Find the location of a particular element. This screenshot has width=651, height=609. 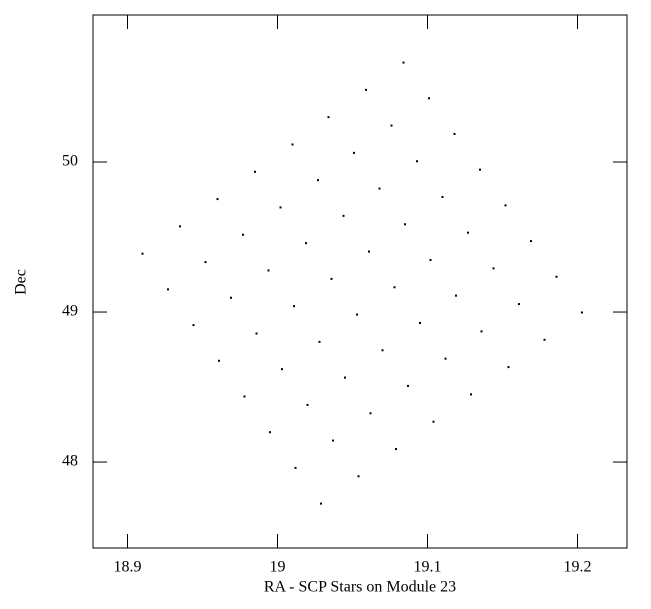

y-tick-label: 50 is located at coordinates (70, 161).